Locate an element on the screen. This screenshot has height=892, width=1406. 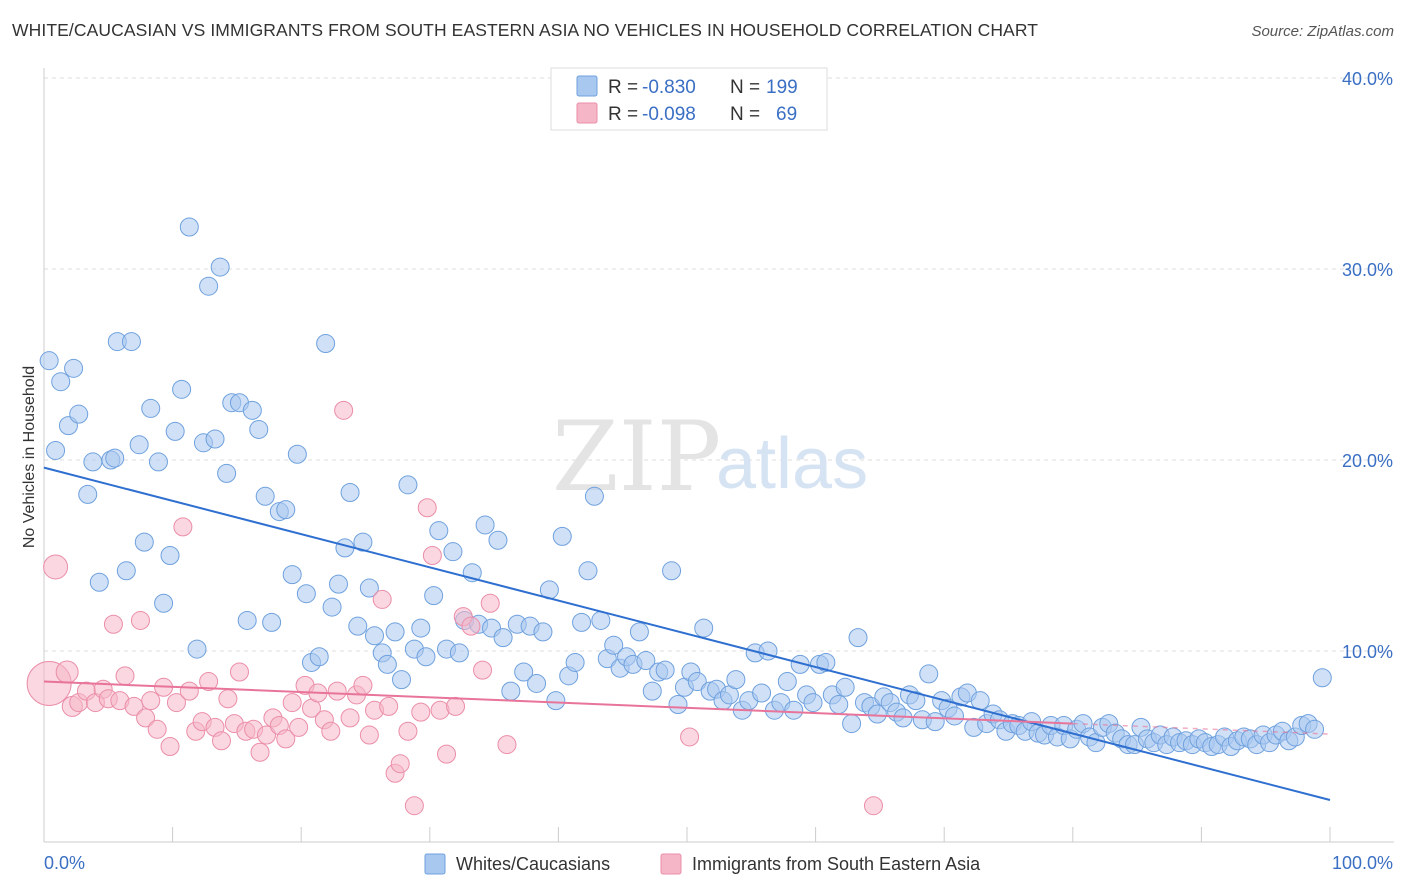
bottom-legend-label-immigrants: Immigrants from South Eastern Asia is located at coordinates (836, 864).